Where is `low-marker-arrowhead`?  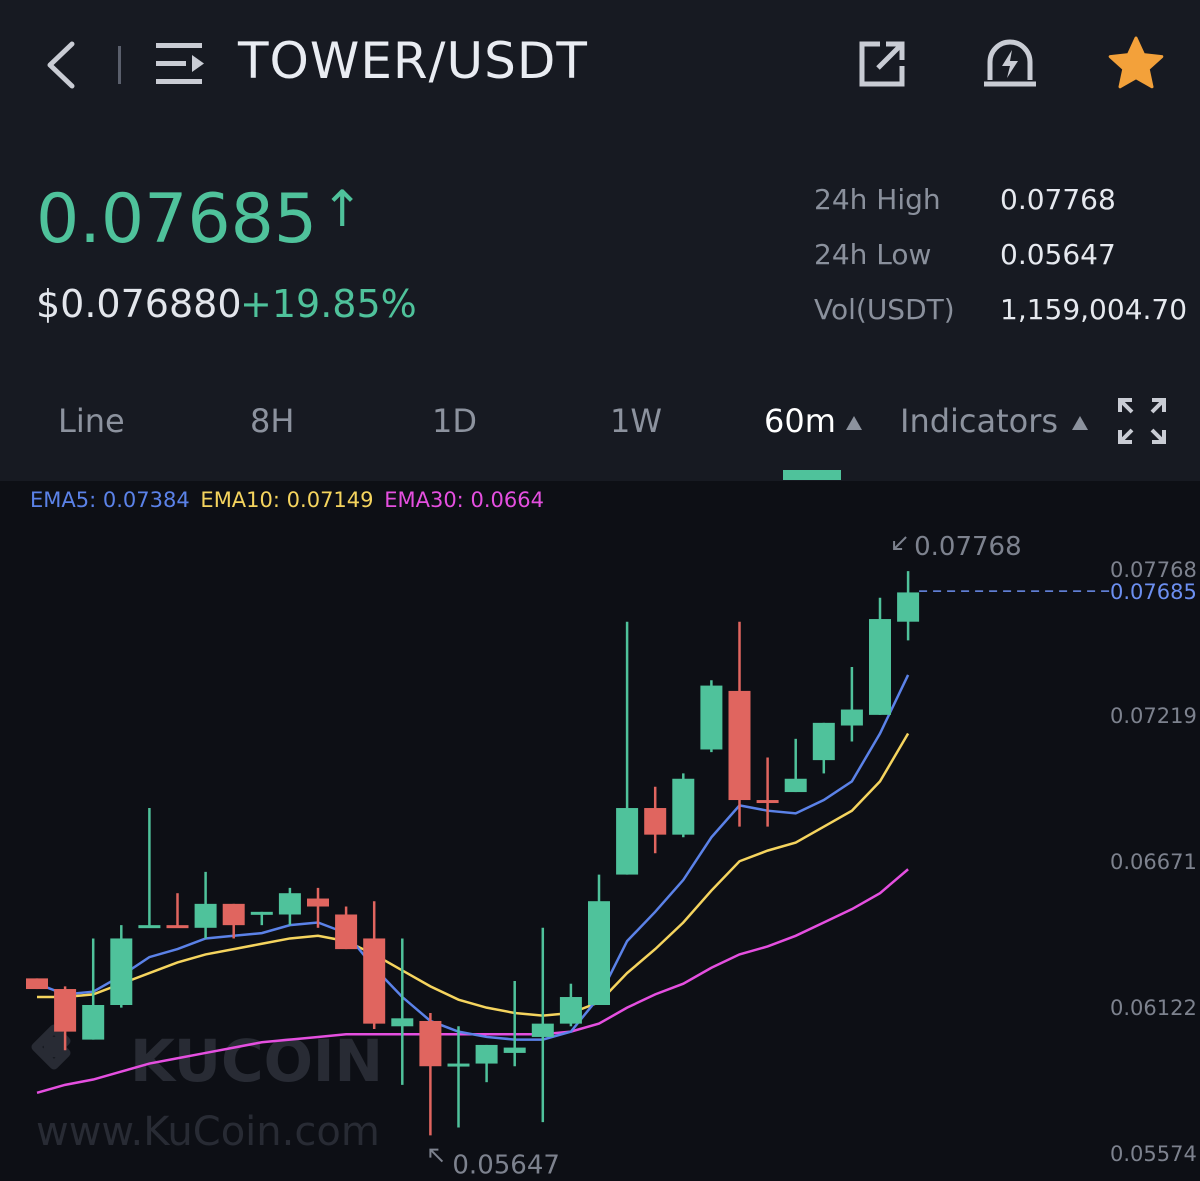
low-marker-arrowhead is located at coordinates (434, 1153).